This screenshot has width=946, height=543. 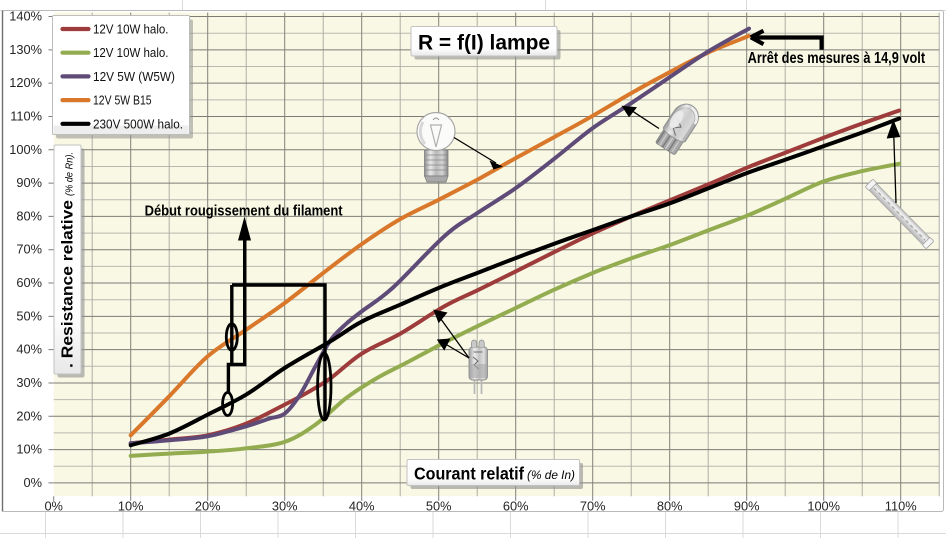 I want to click on svg-text: (% de Rn)., so click(x=70, y=174).